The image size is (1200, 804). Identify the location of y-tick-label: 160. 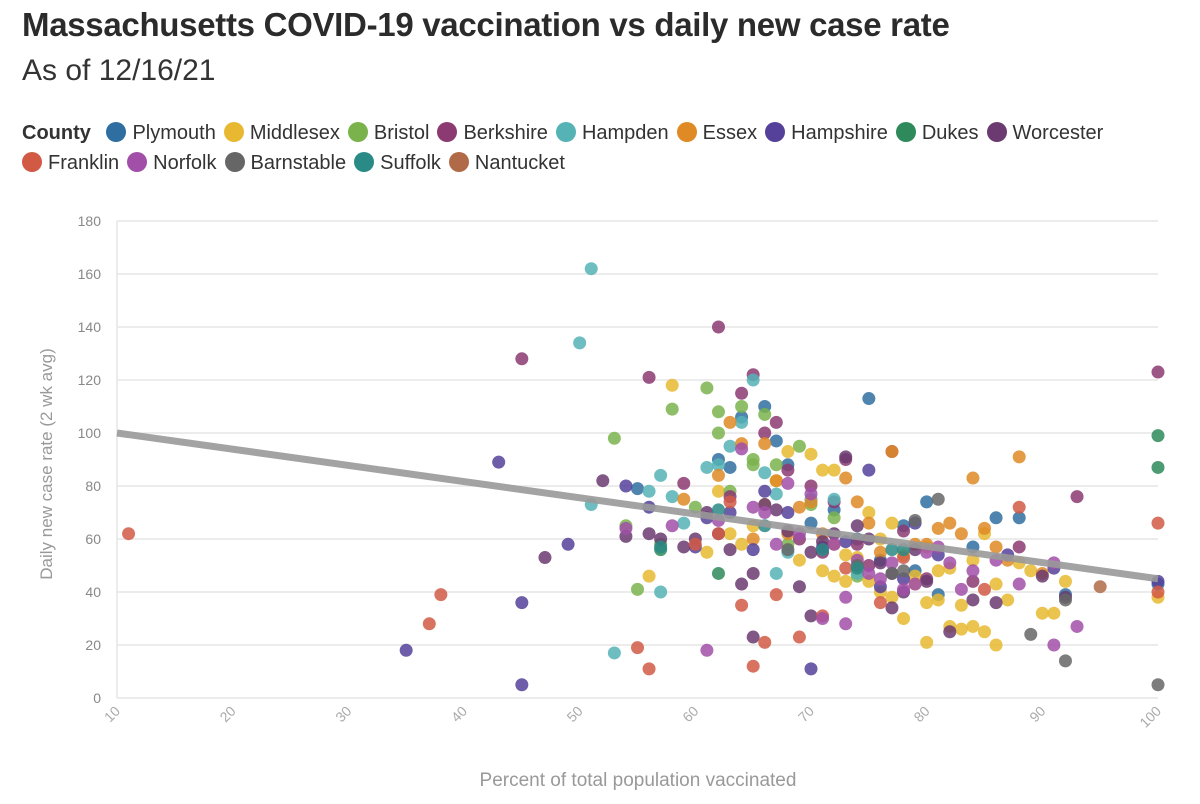
(90, 274).